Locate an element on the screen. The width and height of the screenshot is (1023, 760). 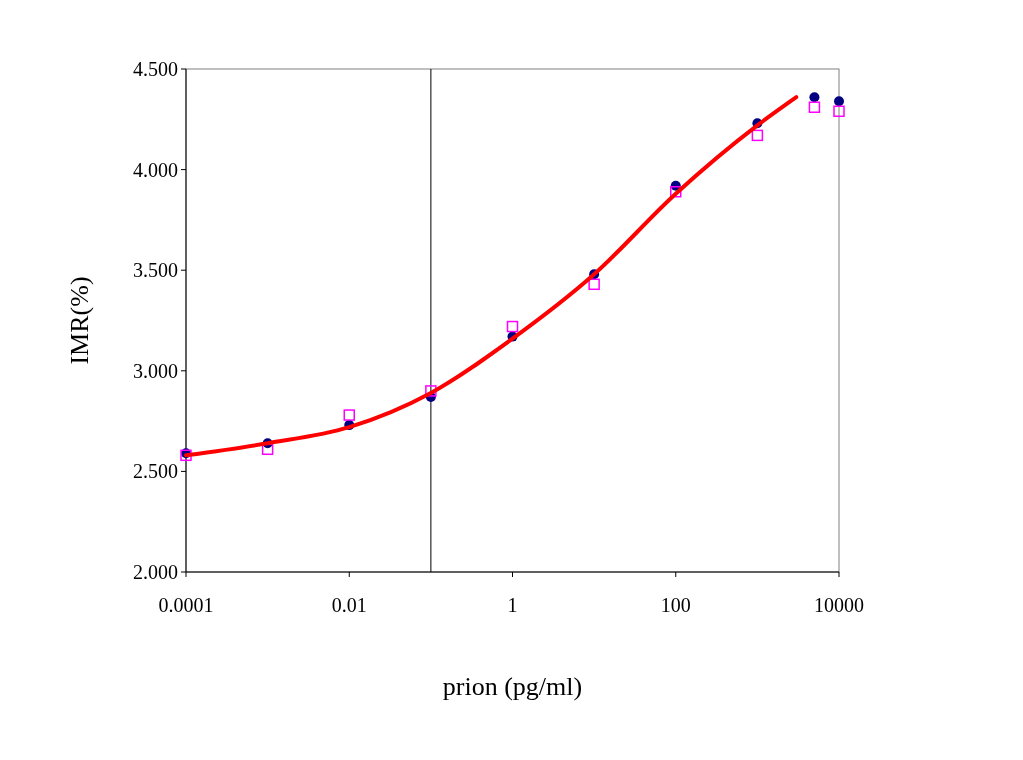
x-tick-label: 0.01 is located at coordinates (349, 605).